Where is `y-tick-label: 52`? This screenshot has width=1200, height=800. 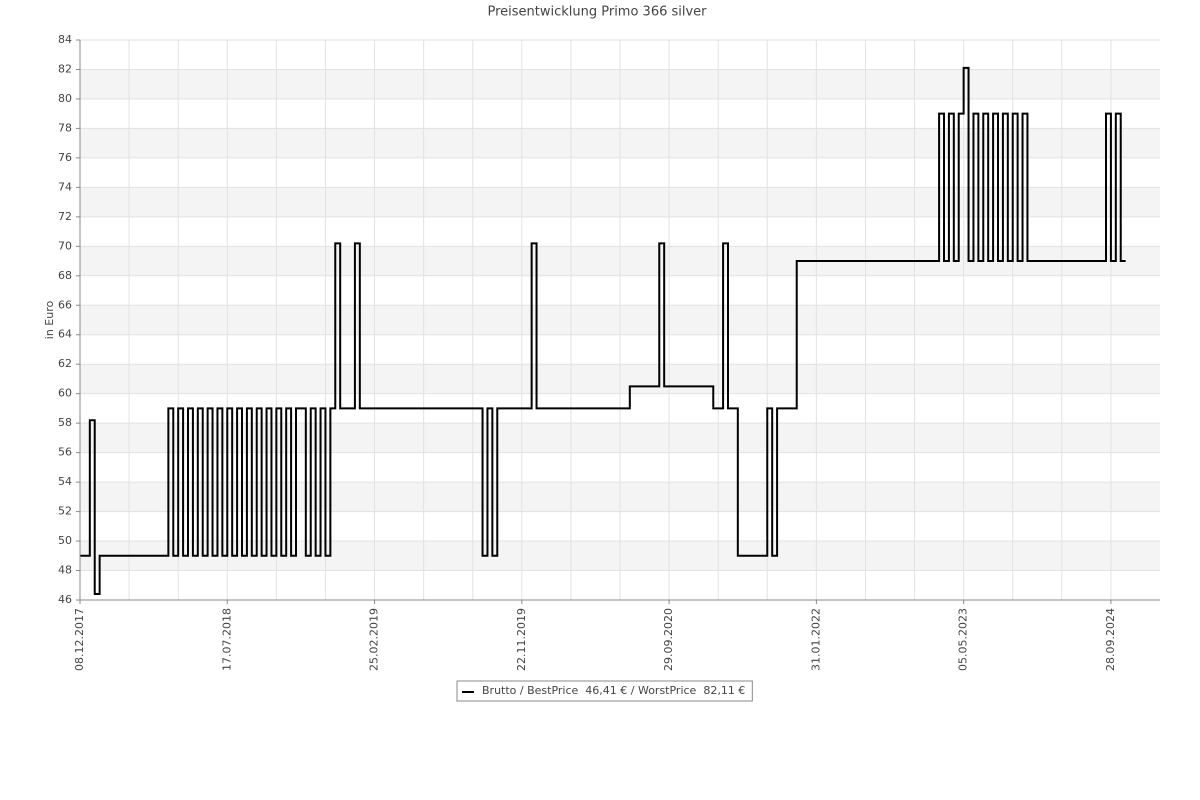
y-tick-label: 52 is located at coordinates (65, 511).